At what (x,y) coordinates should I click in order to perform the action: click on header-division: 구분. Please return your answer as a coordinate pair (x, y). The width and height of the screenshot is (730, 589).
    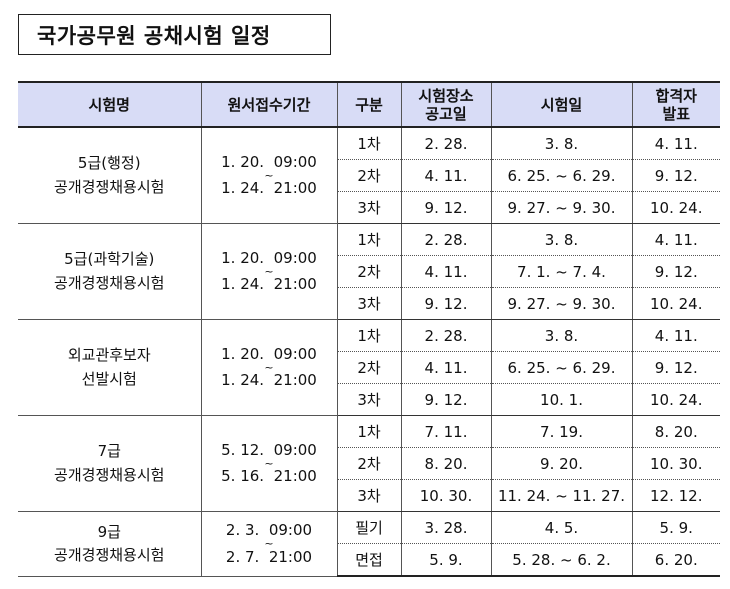
    Looking at the image, I should click on (369, 104).